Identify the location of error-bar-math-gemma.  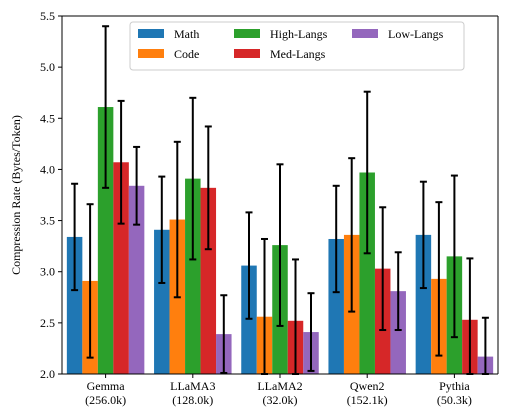
(75, 237).